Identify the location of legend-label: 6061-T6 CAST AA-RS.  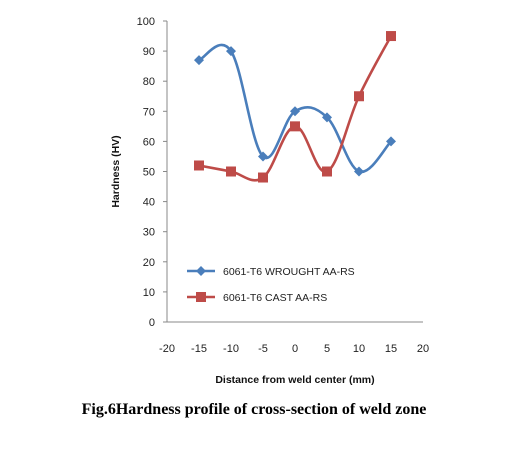
(275, 298).